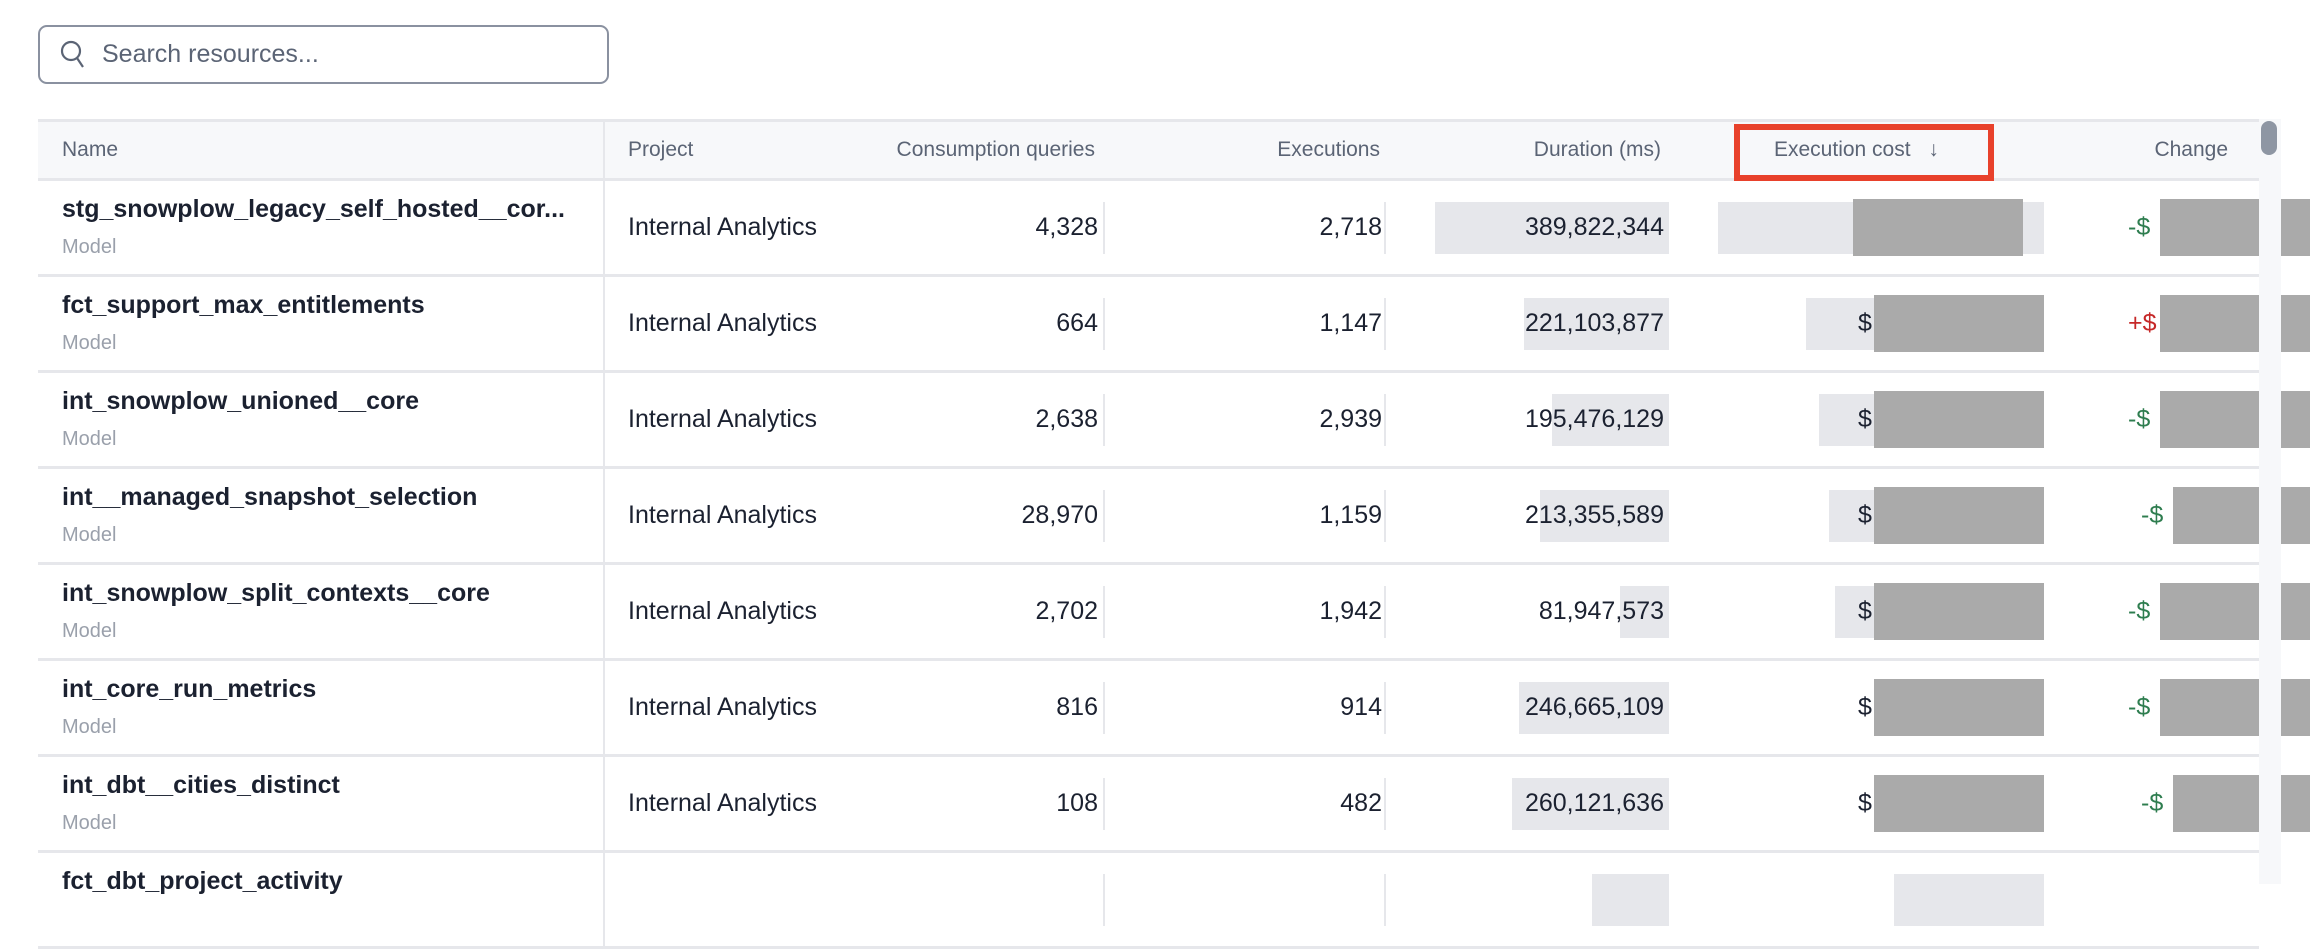 This screenshot has height=949, width=2312. What do you see at coordinates (1597, 149) in the screenshot?
I see `column-header-duration: Duration (ms)` at bounding box center [1597, 149].